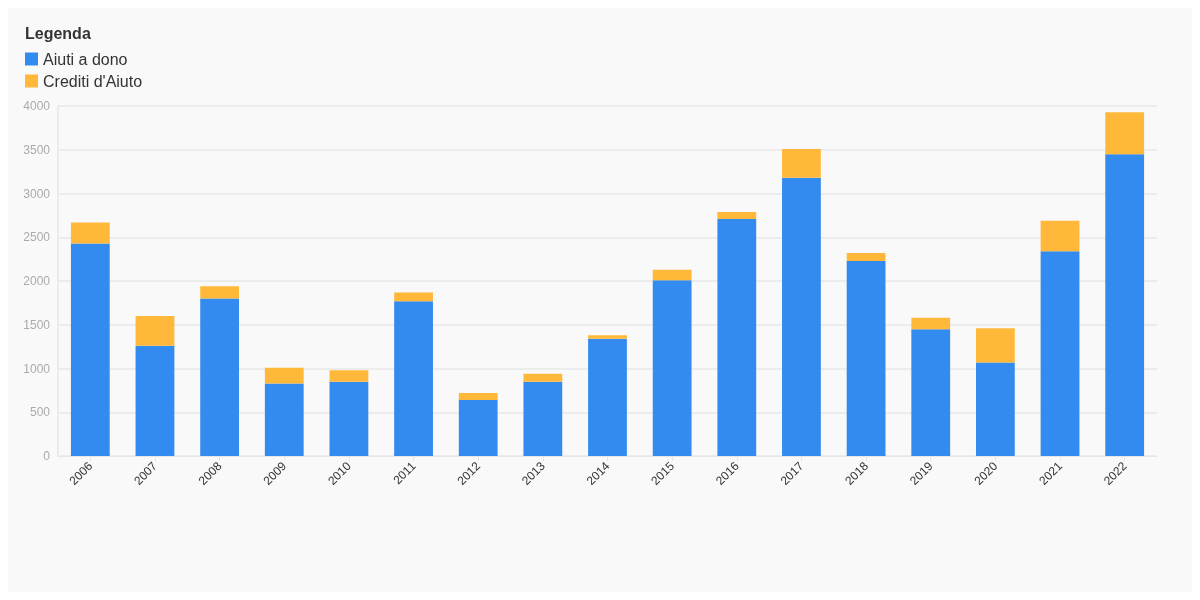  What do you see at coordinates (37, 368) in the screenshot?
I see `y-tick-label: 1000` at bounding box center [37, 368].